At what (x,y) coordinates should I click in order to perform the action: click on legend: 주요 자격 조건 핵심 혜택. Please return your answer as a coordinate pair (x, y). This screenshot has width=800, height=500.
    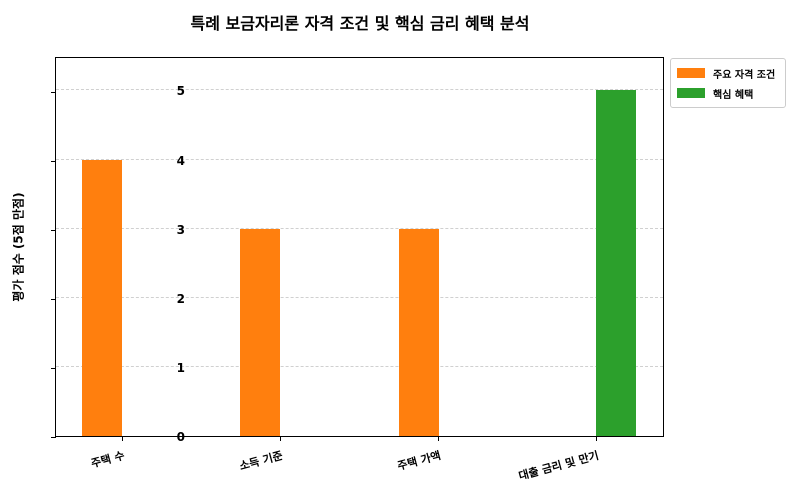
    Looking at the image, I should click on (728, 83).